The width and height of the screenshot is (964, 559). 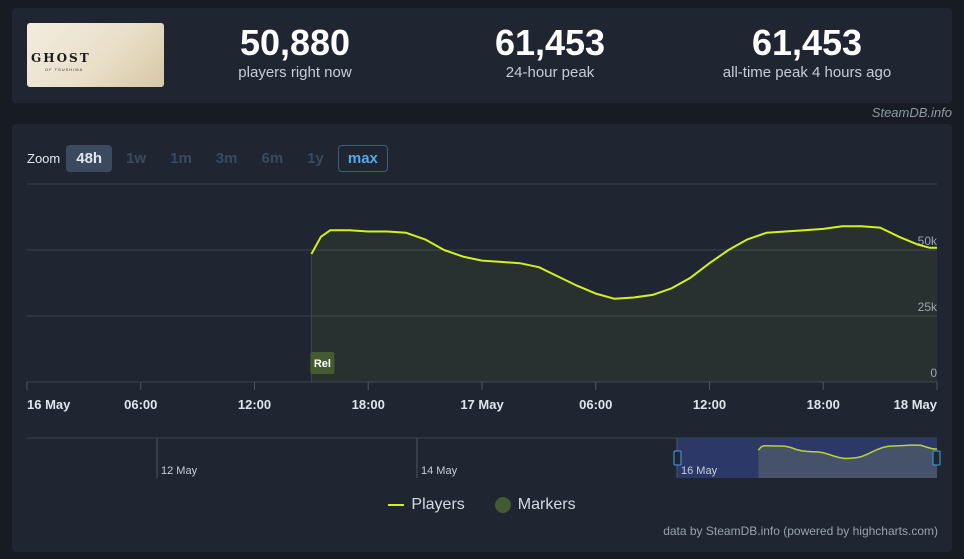 I want to click on zoom-6m-button: 6m, so click(x=272, y=158).